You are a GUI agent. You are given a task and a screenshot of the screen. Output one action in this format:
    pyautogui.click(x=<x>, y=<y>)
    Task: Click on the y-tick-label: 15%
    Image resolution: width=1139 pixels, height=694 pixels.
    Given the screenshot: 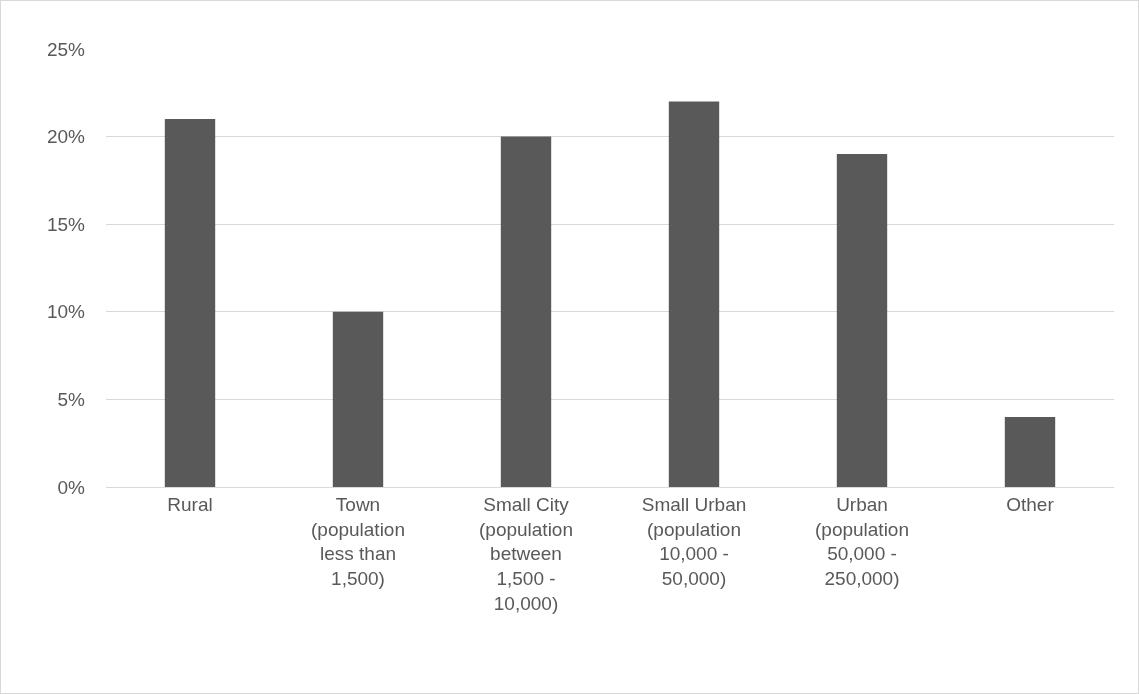 What is the action you would take?
    pyautogui.click(x=66, y=224)
    